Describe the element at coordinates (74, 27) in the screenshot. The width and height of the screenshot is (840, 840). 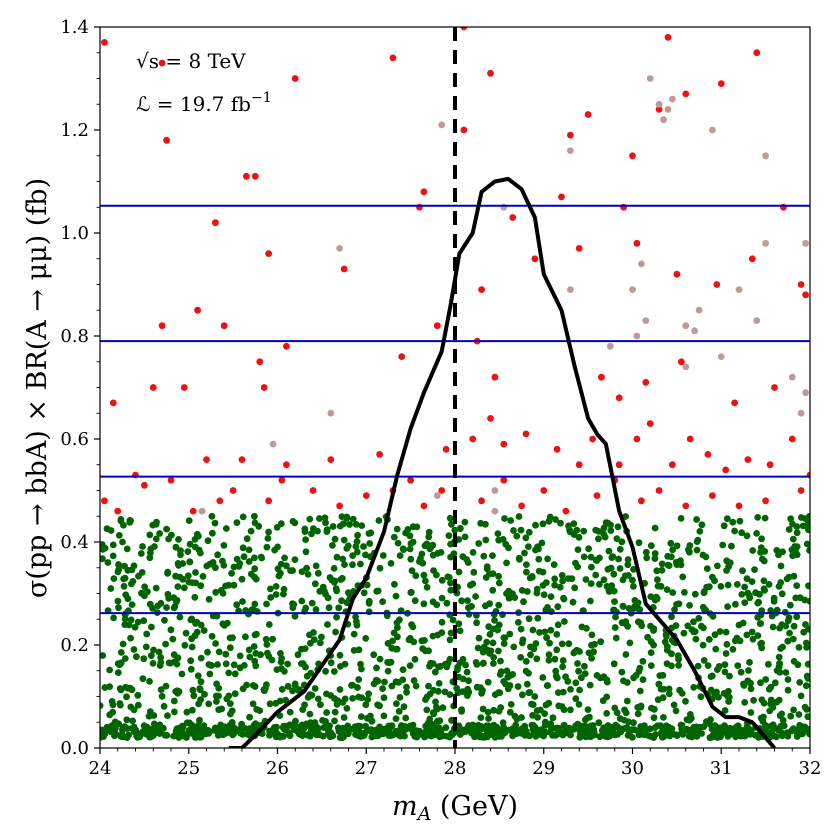
I see `y-tick-label: 1.4` at that location.